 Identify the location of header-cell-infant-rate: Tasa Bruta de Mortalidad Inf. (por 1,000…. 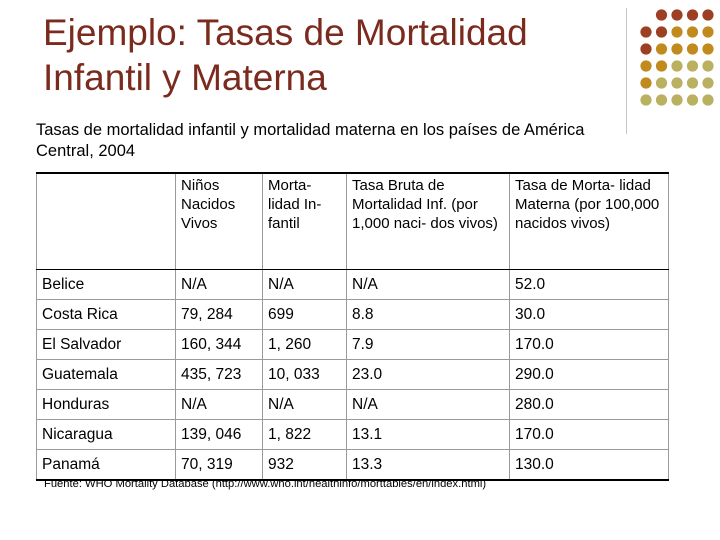
(428, 221).